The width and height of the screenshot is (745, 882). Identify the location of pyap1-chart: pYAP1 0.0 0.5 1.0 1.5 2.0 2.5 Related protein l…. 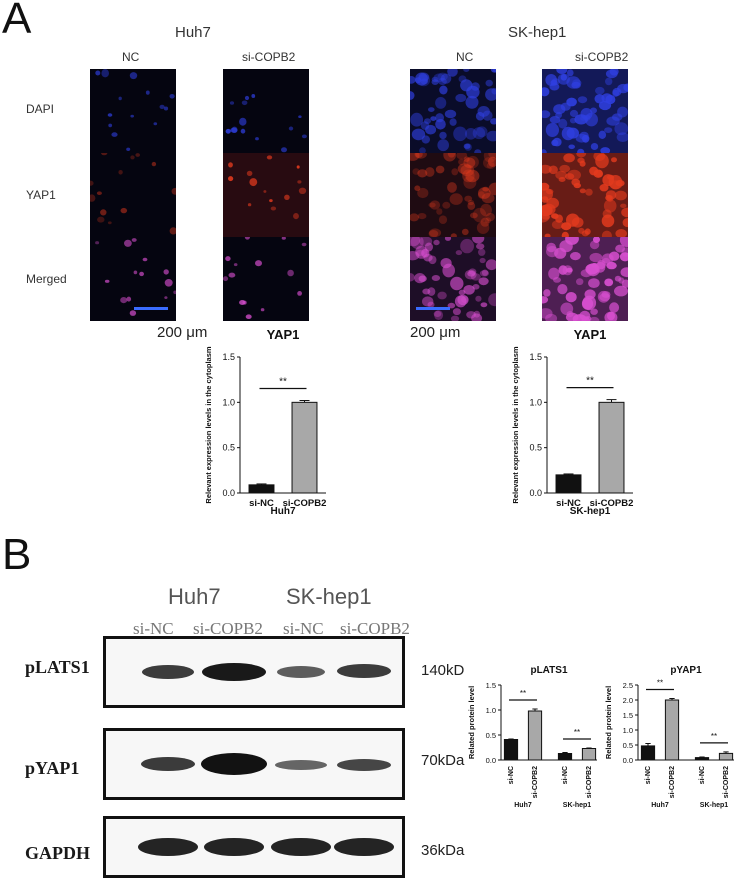
(669, 737).